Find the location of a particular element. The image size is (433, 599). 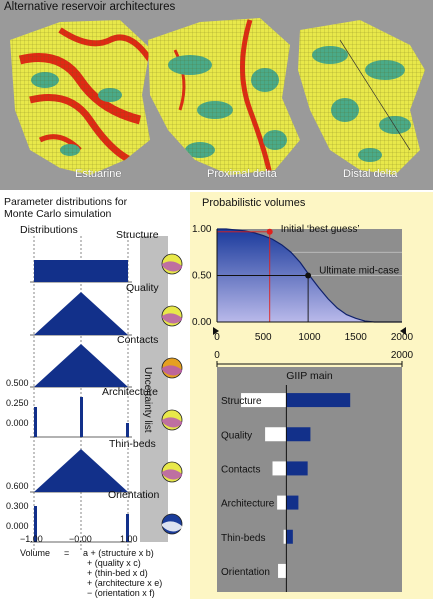

tornado-category-label: Quality is located at coordinates (236, 435).